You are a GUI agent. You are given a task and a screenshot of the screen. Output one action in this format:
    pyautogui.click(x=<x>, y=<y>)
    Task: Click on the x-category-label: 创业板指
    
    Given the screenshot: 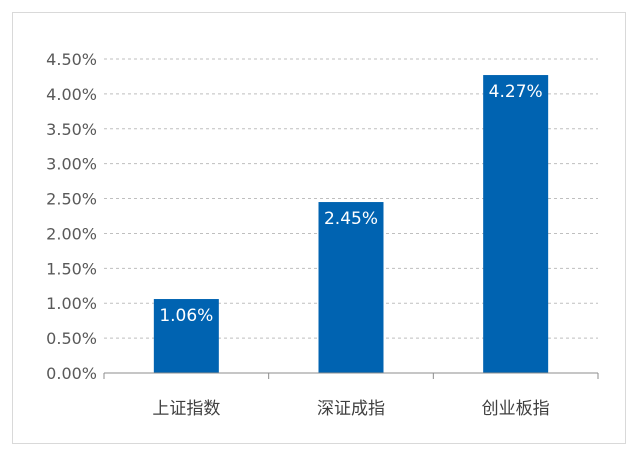 What is the action you would take?
    pyautogui.click(x=516, y=409)
    